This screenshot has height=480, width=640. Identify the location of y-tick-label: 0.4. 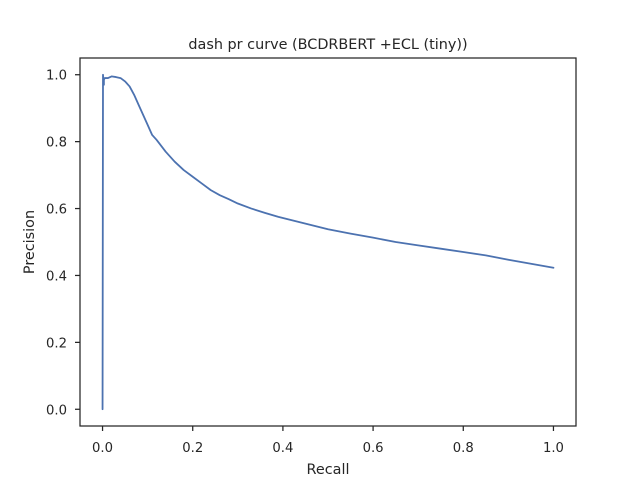
(56, 276).